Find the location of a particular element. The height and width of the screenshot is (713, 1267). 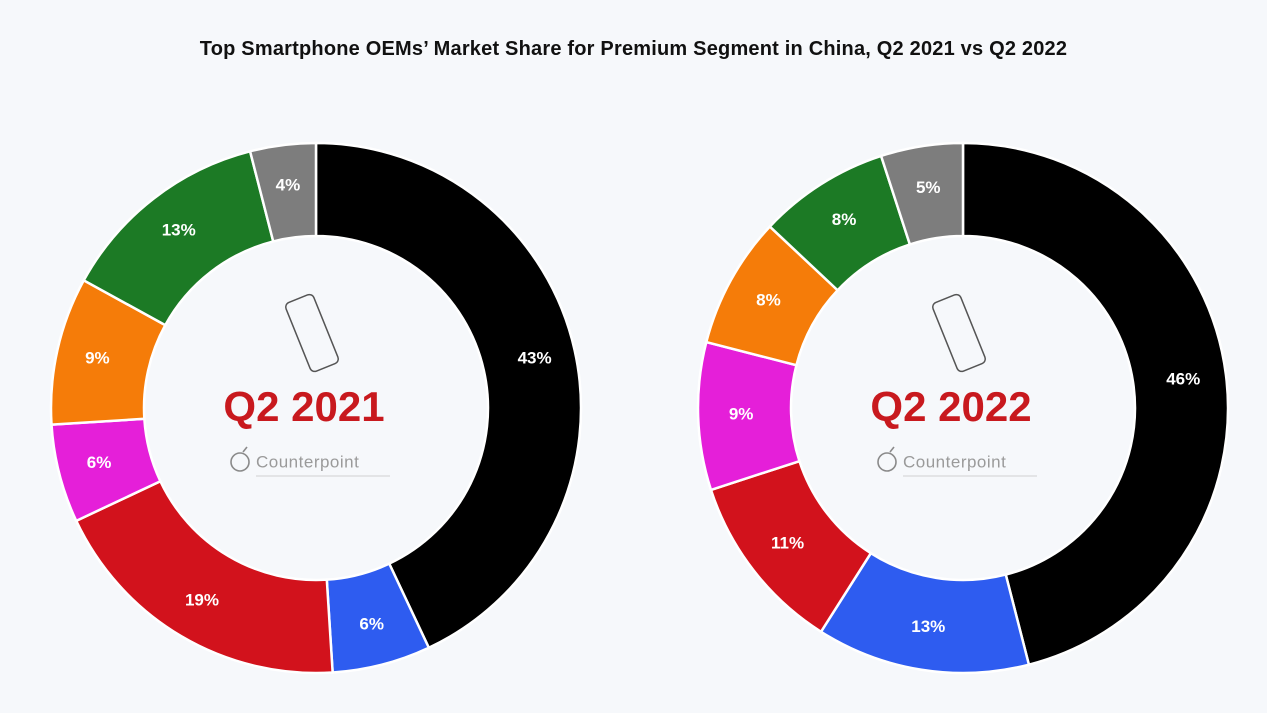

slice-data-label: 5% is located at coordinates (928, 187).